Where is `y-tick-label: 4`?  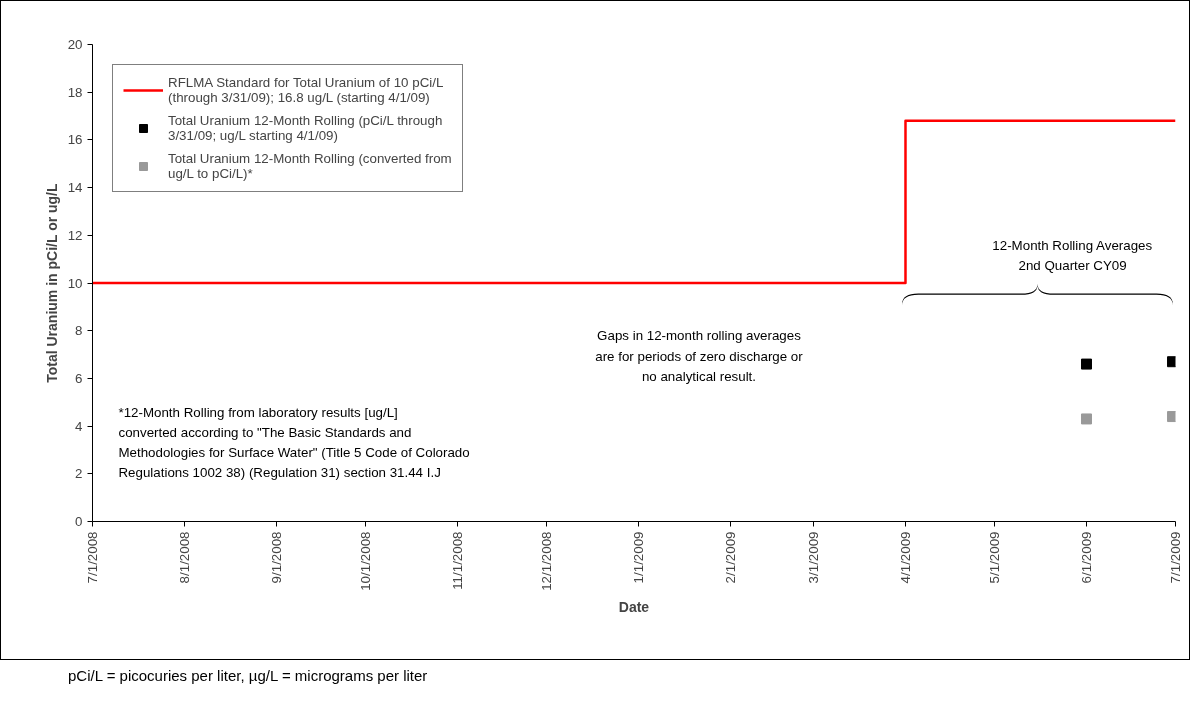 y-tick-label: 4 is located at coordinates (79, 426).